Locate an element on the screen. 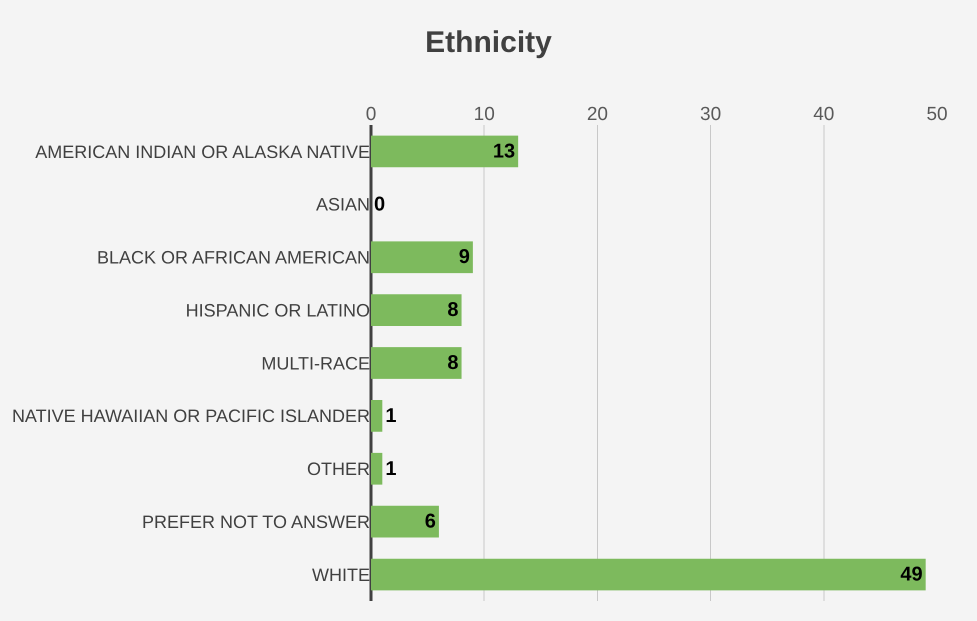 This screenshot has height=621, width=977. y-tick-label: MULTI-RACE is located at coordinates (315, 363).